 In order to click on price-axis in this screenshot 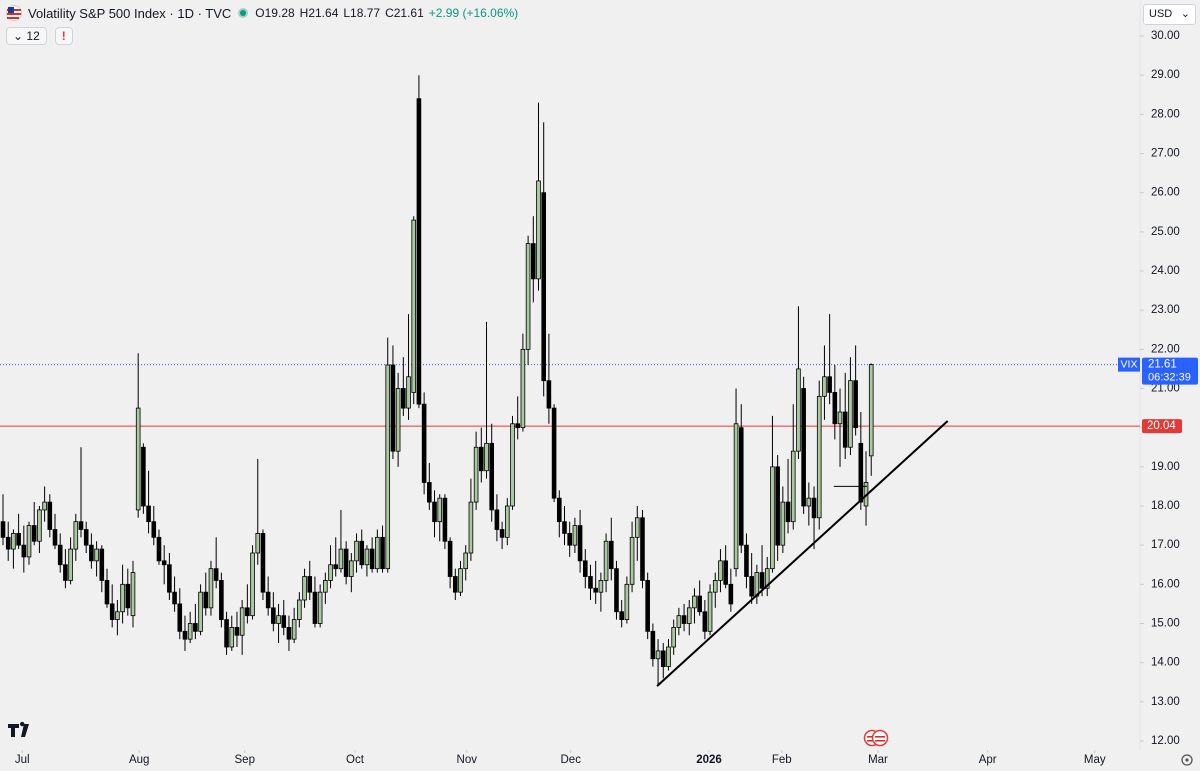, I will do `click(1170, 385)`.